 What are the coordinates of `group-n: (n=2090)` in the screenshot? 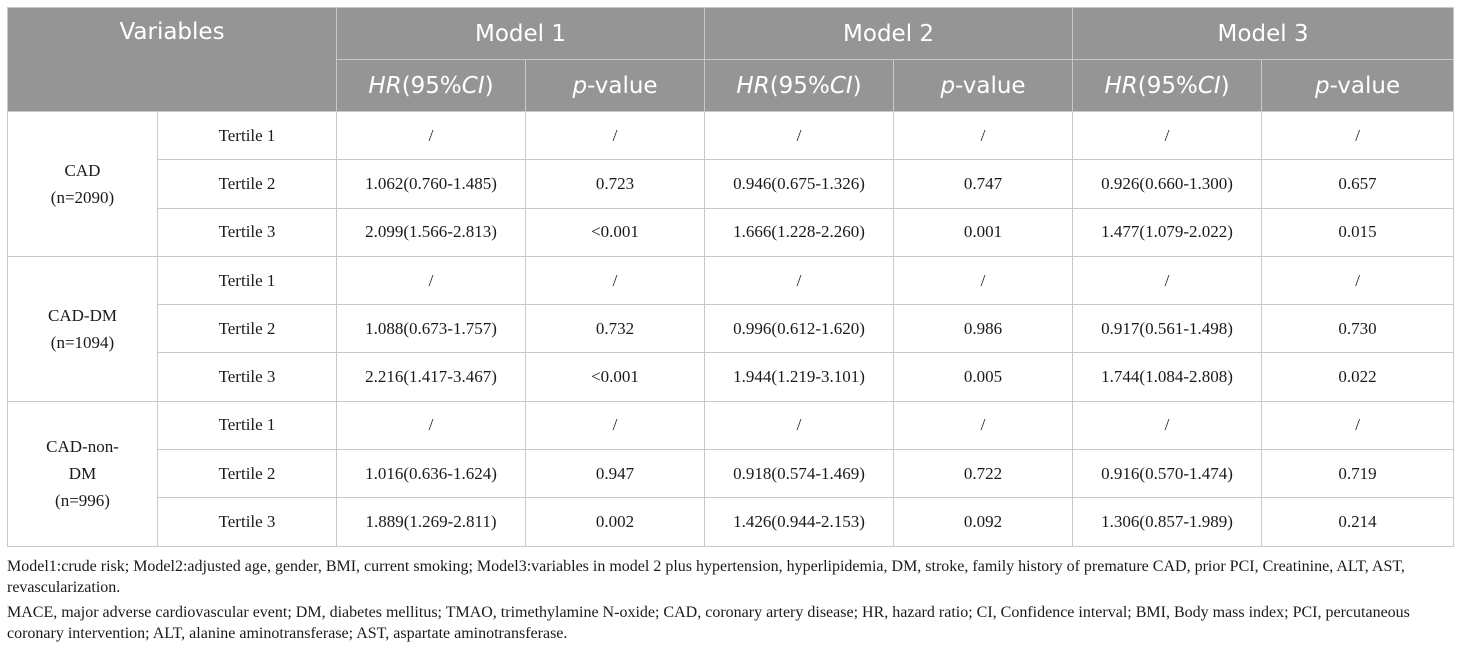 It's located at (82, 197).